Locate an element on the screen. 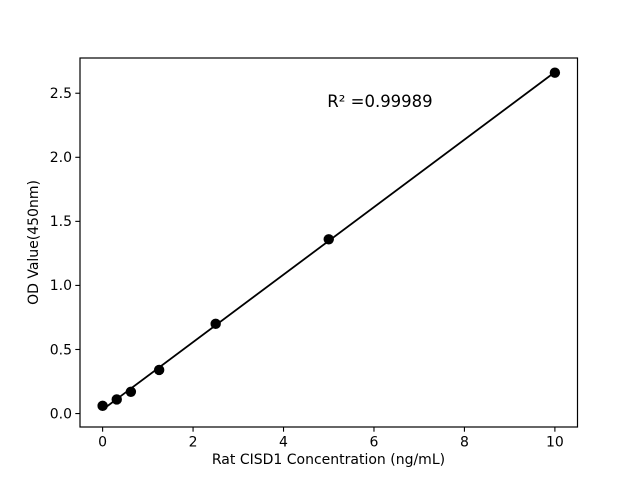 This screenshot has height=480, width=640. r-squared-annotation: R² =0.99989 is located at coordinates (379, 101).